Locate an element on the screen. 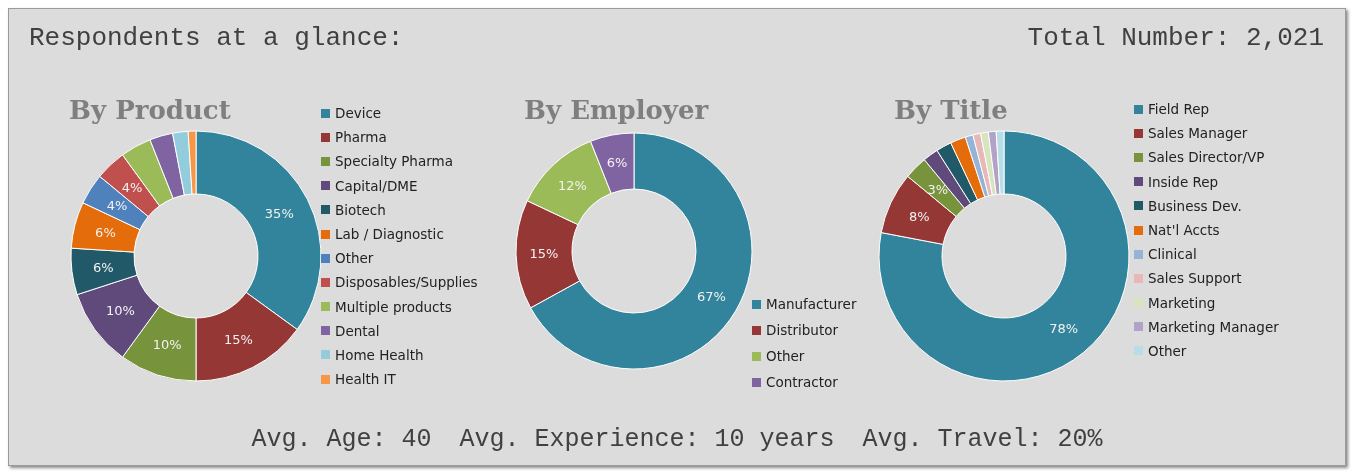  legend-label: Nat'l Accts is located at coordinates (1184, 230).